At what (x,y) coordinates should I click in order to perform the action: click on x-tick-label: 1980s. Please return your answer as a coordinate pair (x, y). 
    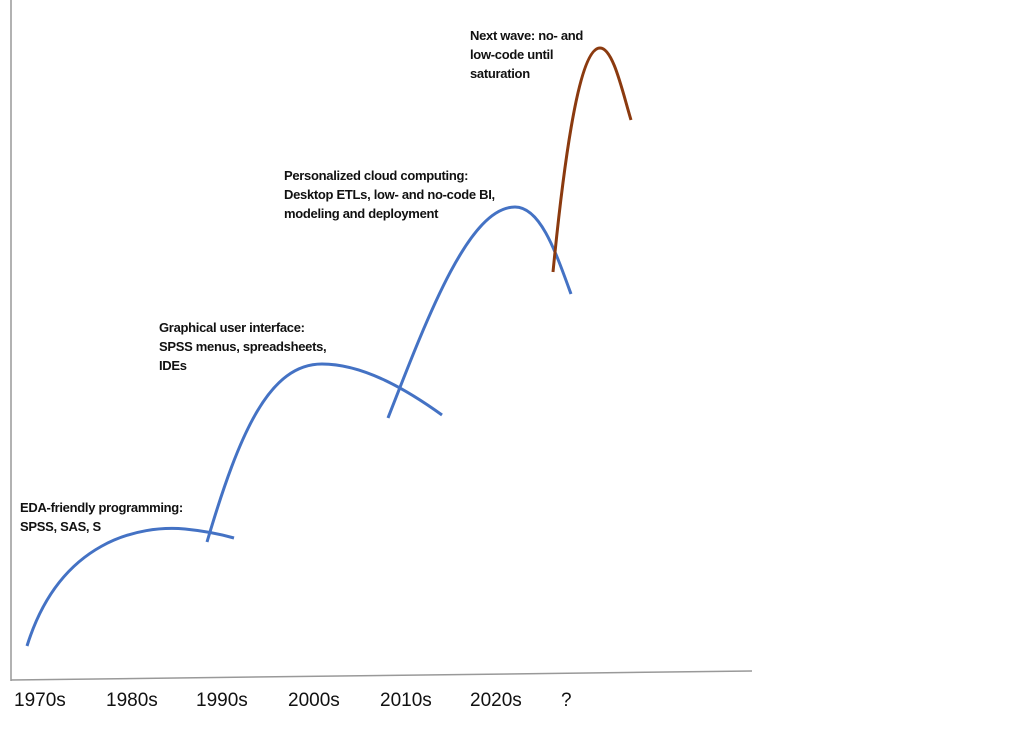
    Looking at the image, I should click on (132, 700).